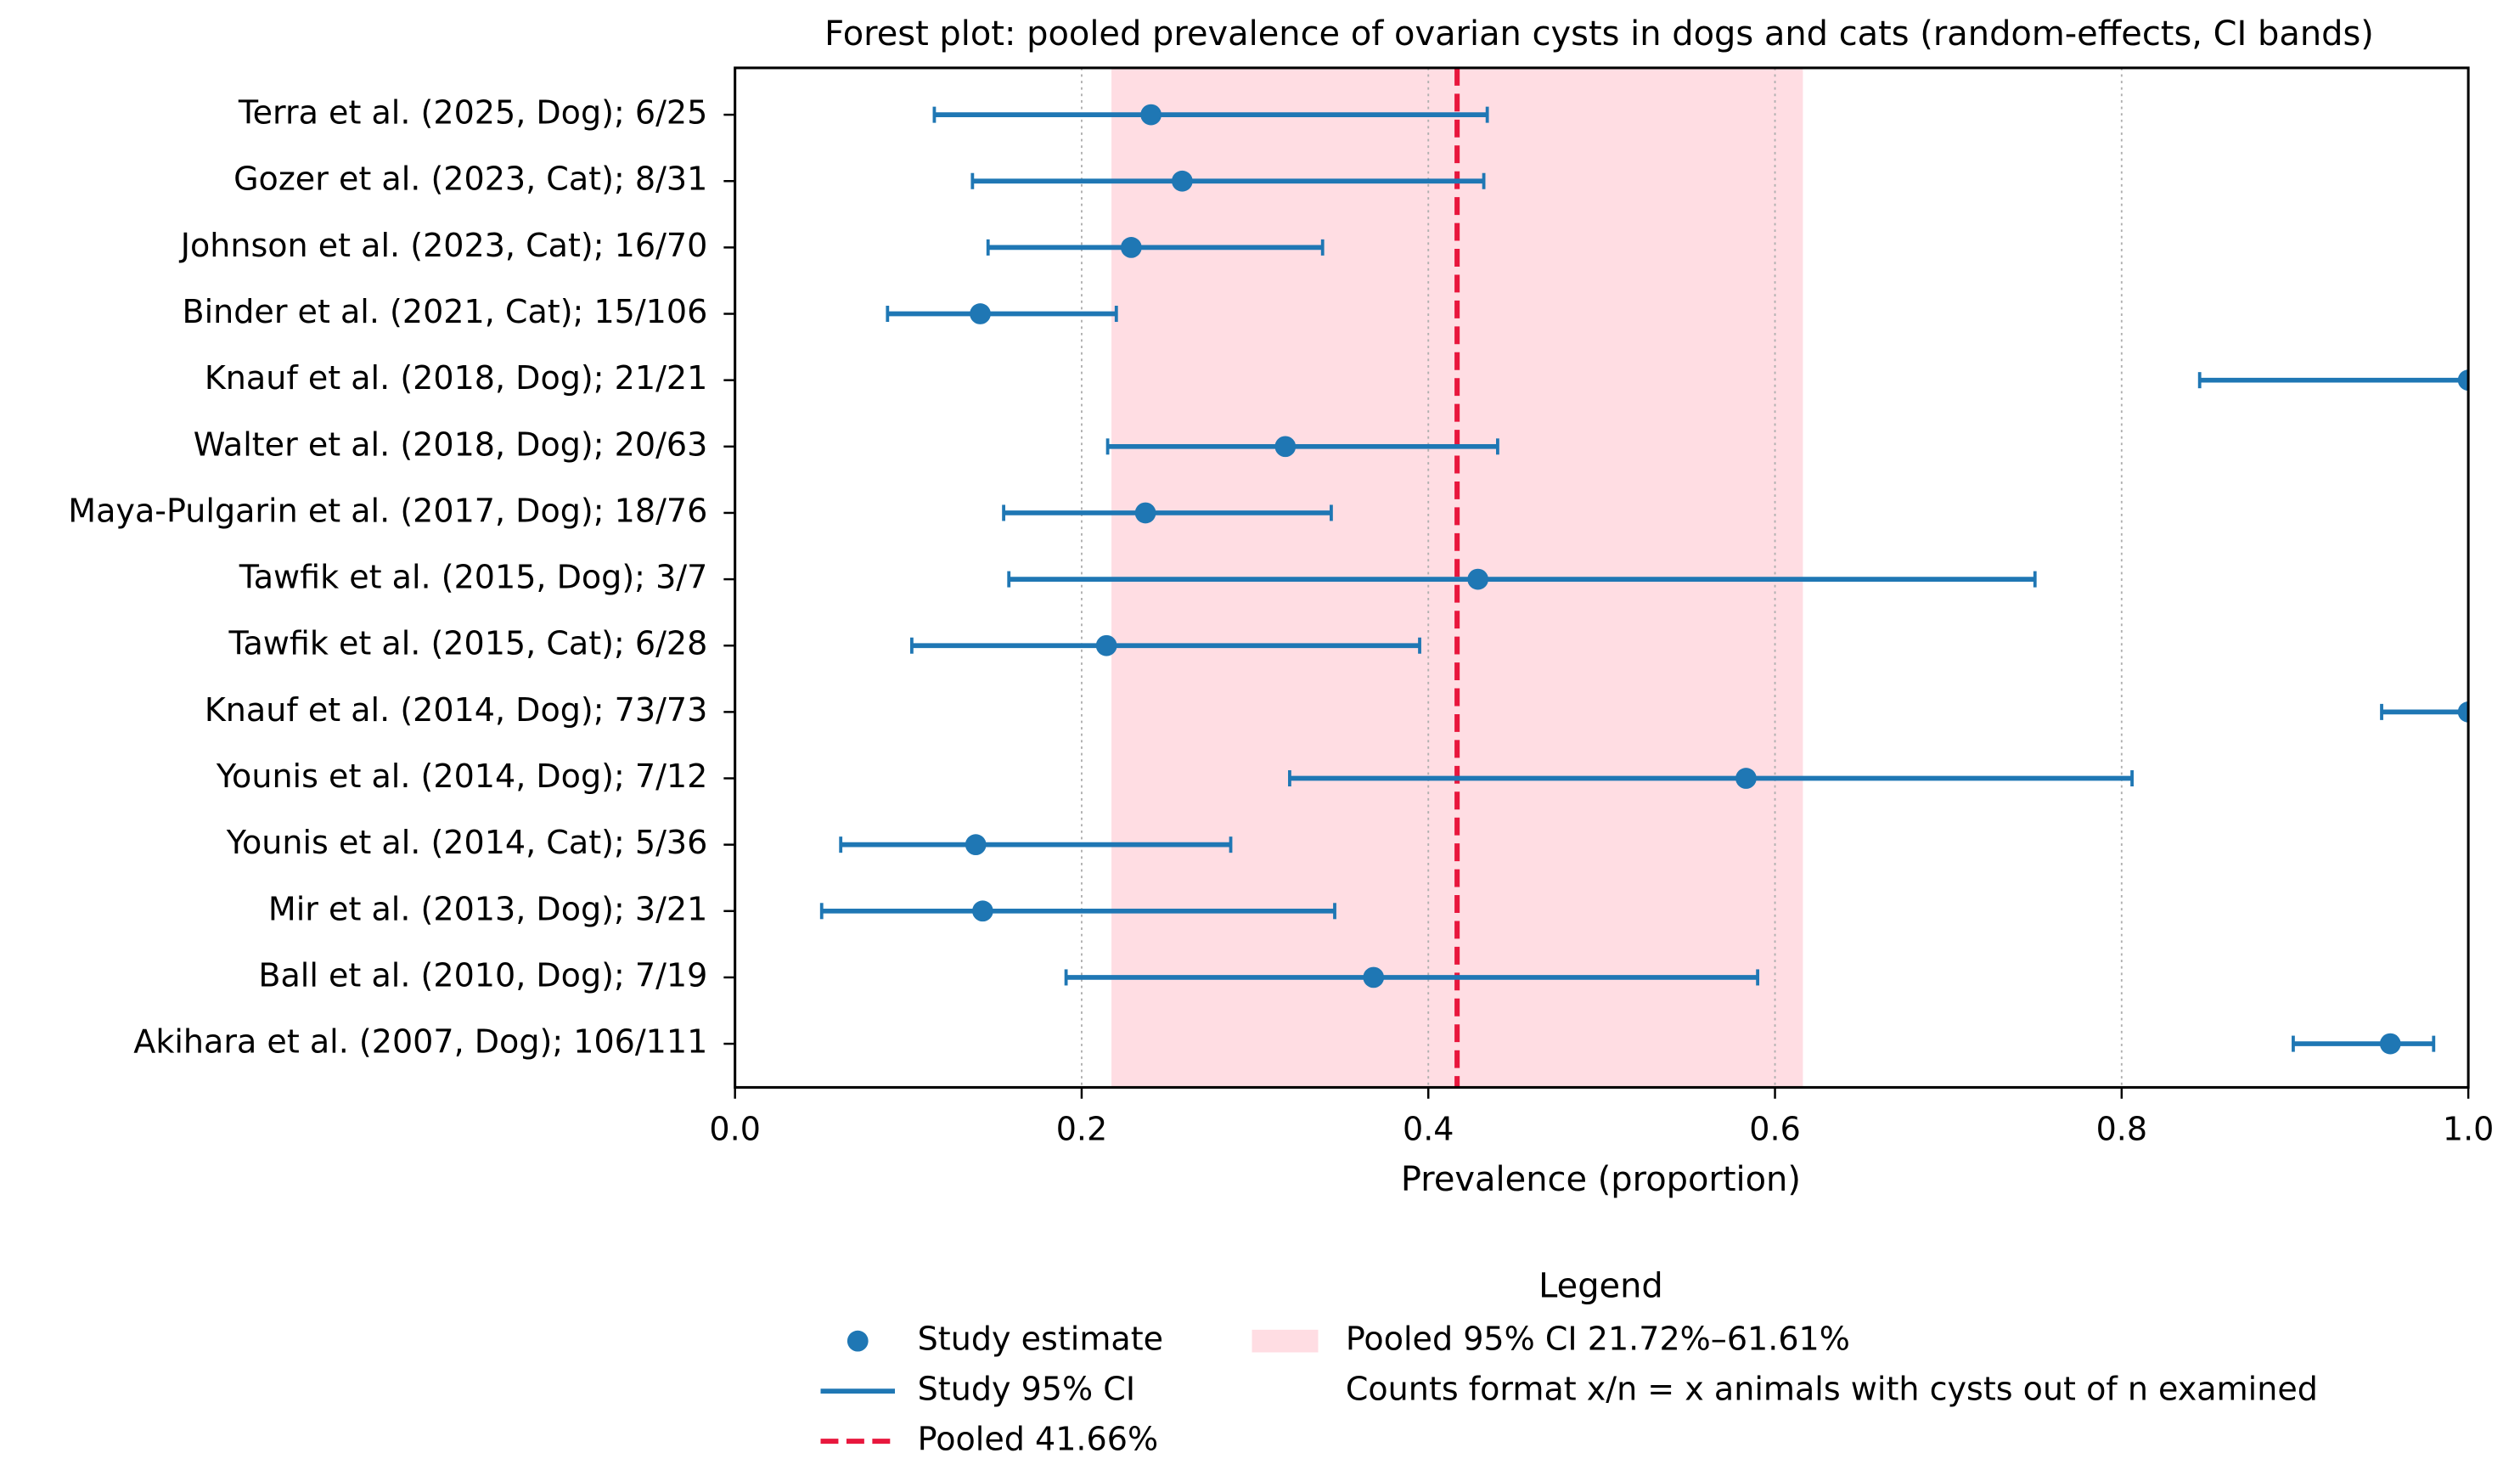 Image resolution: width=2520 pixels, height=1470 pixels. What do you see at coordinates (388, 510) in the screenshot?
I see `y-tick-label: Maya-Pulgarin et al. (2017, Dog); 18/76` at bounding box center [388, 510].